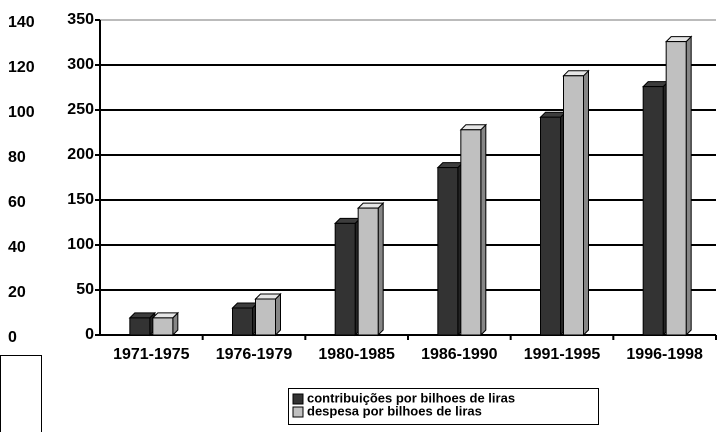 The width and height of the screenshot is (718, 432). I want to click on x-tick-label: 1986-1990, so click(459, 354).